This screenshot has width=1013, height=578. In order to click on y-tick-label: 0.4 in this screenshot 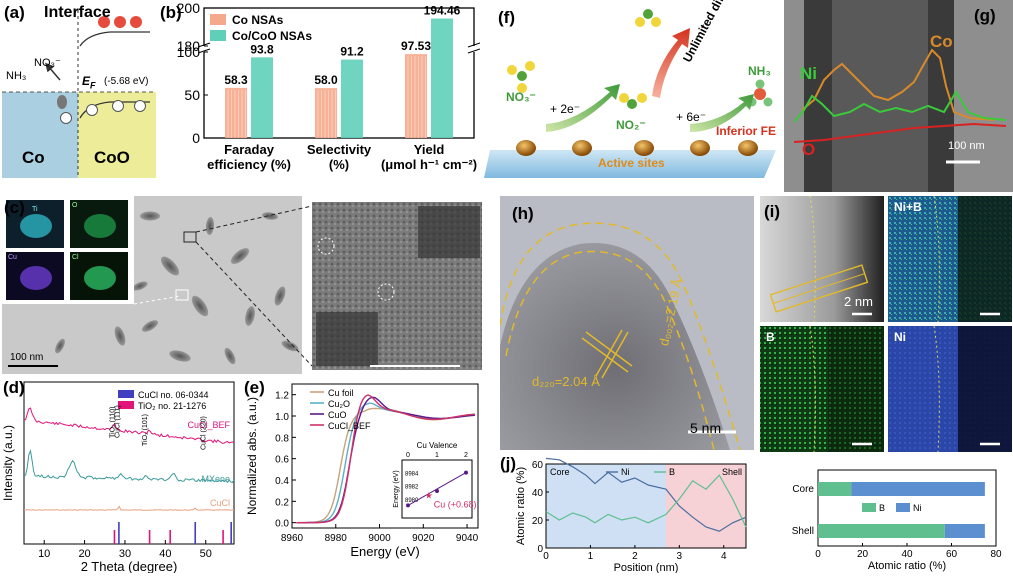, I will do `click(282, 481)`.